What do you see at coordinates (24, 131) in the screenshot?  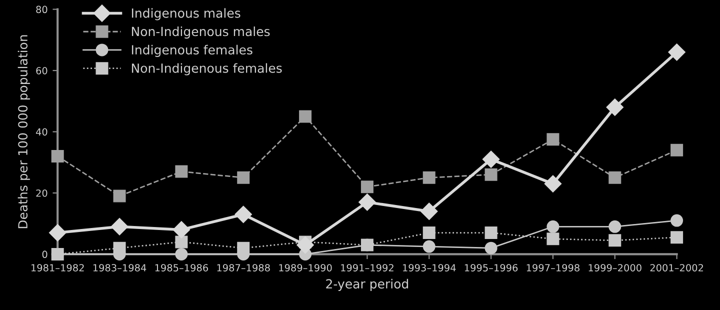 I see `y-axis-title: Deaths per 100 000 population` at bounding box center [24, 131].